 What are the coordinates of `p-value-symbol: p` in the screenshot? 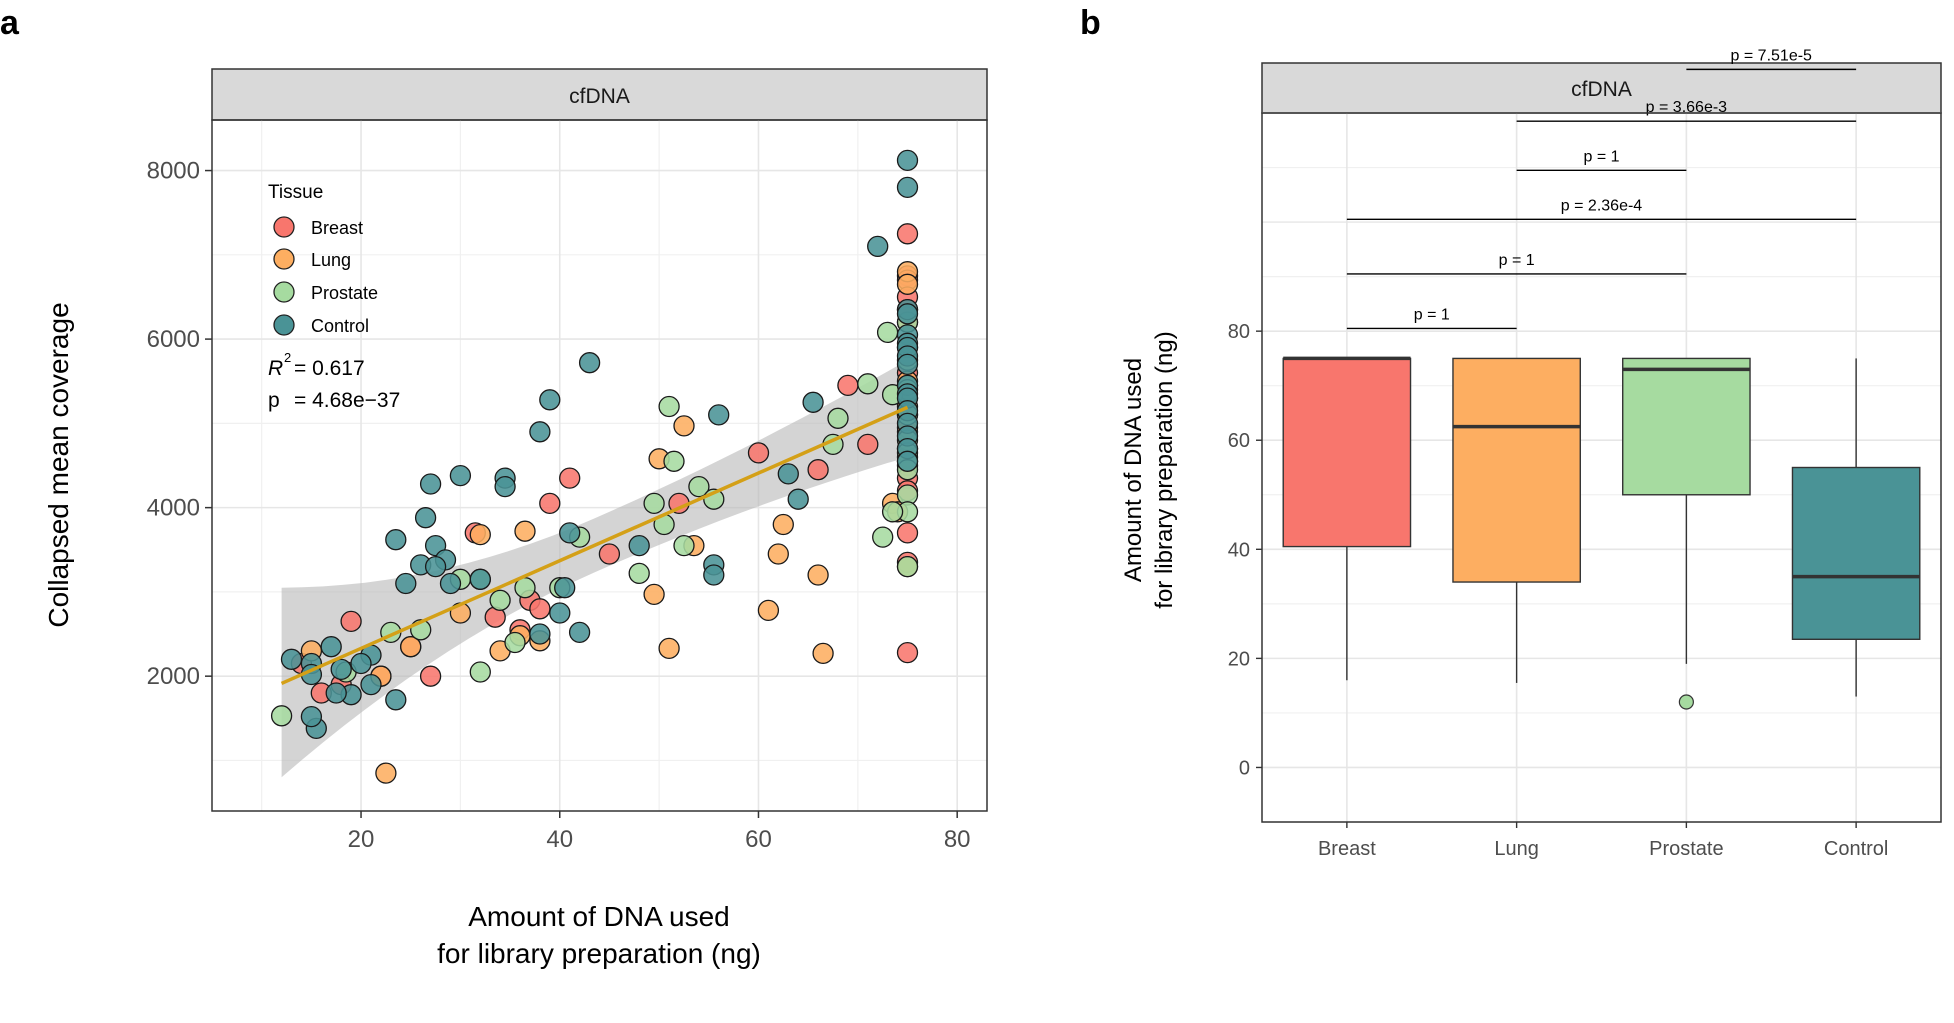 It's located at (274, 400).